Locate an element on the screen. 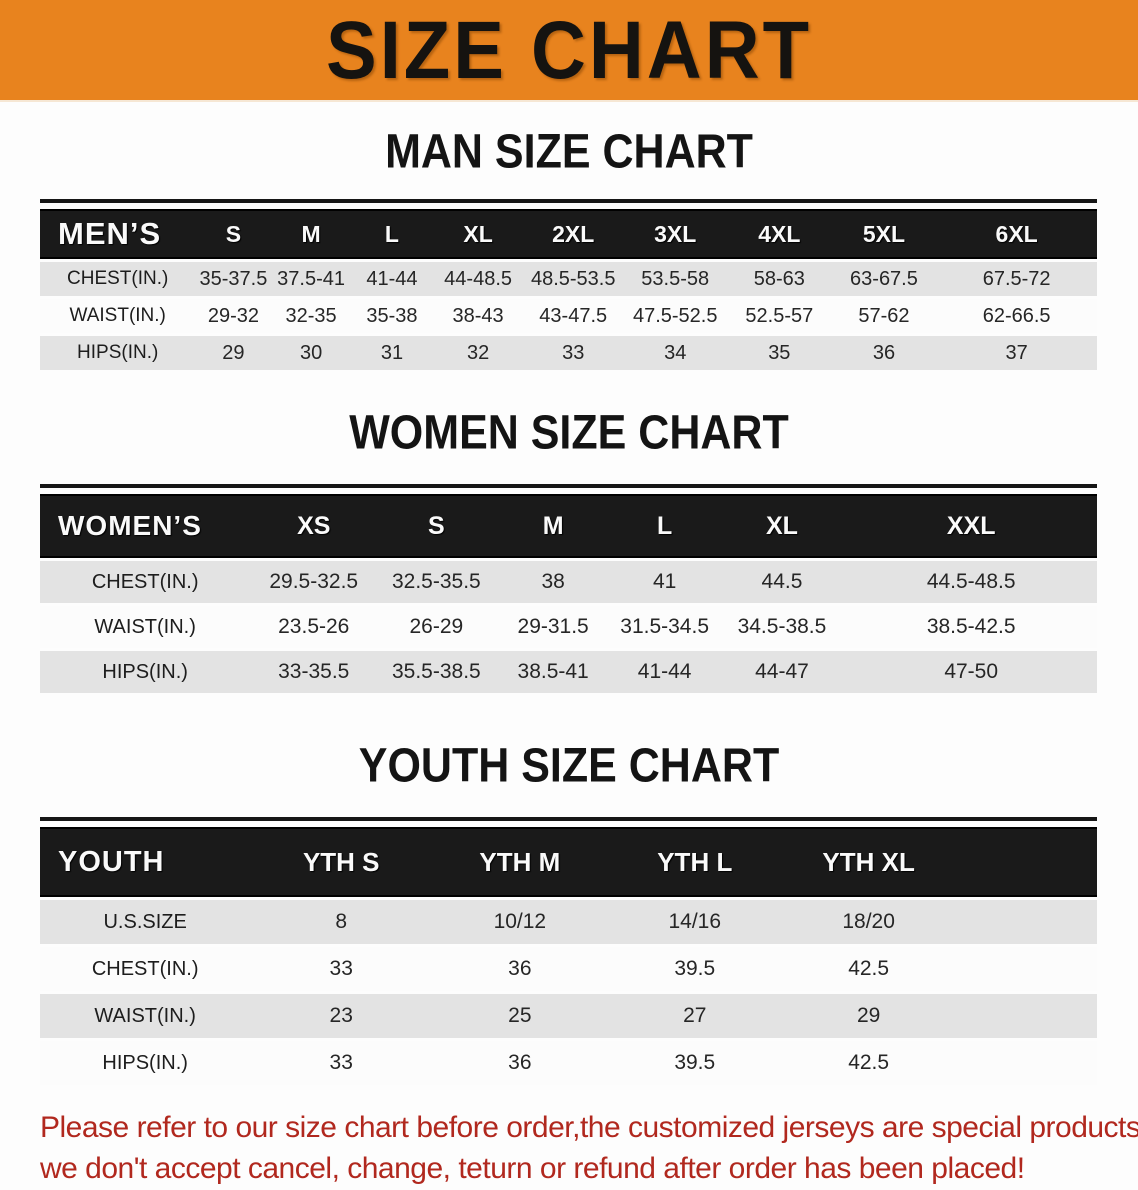 Image resolution: width=1138 pixels, height=1190 pixels. size-table-row: CHEST(IN.) 33 36 39.5 42.5 is located at coordinates (568, 969).